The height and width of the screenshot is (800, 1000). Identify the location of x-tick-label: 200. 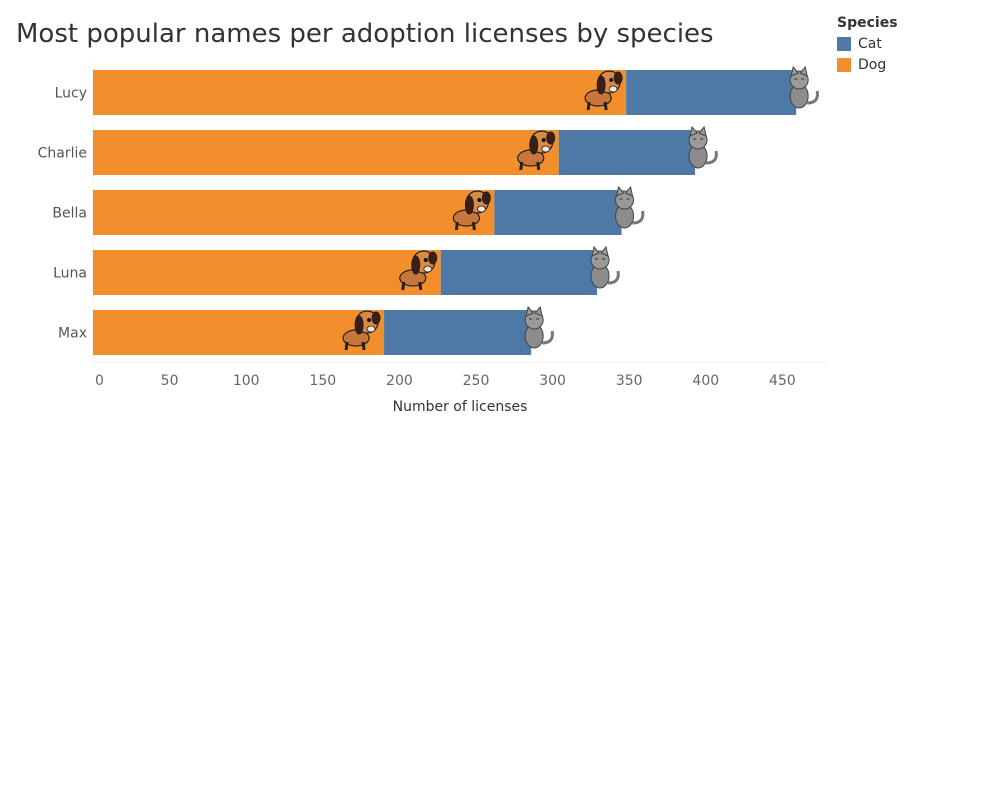
(399, 381).